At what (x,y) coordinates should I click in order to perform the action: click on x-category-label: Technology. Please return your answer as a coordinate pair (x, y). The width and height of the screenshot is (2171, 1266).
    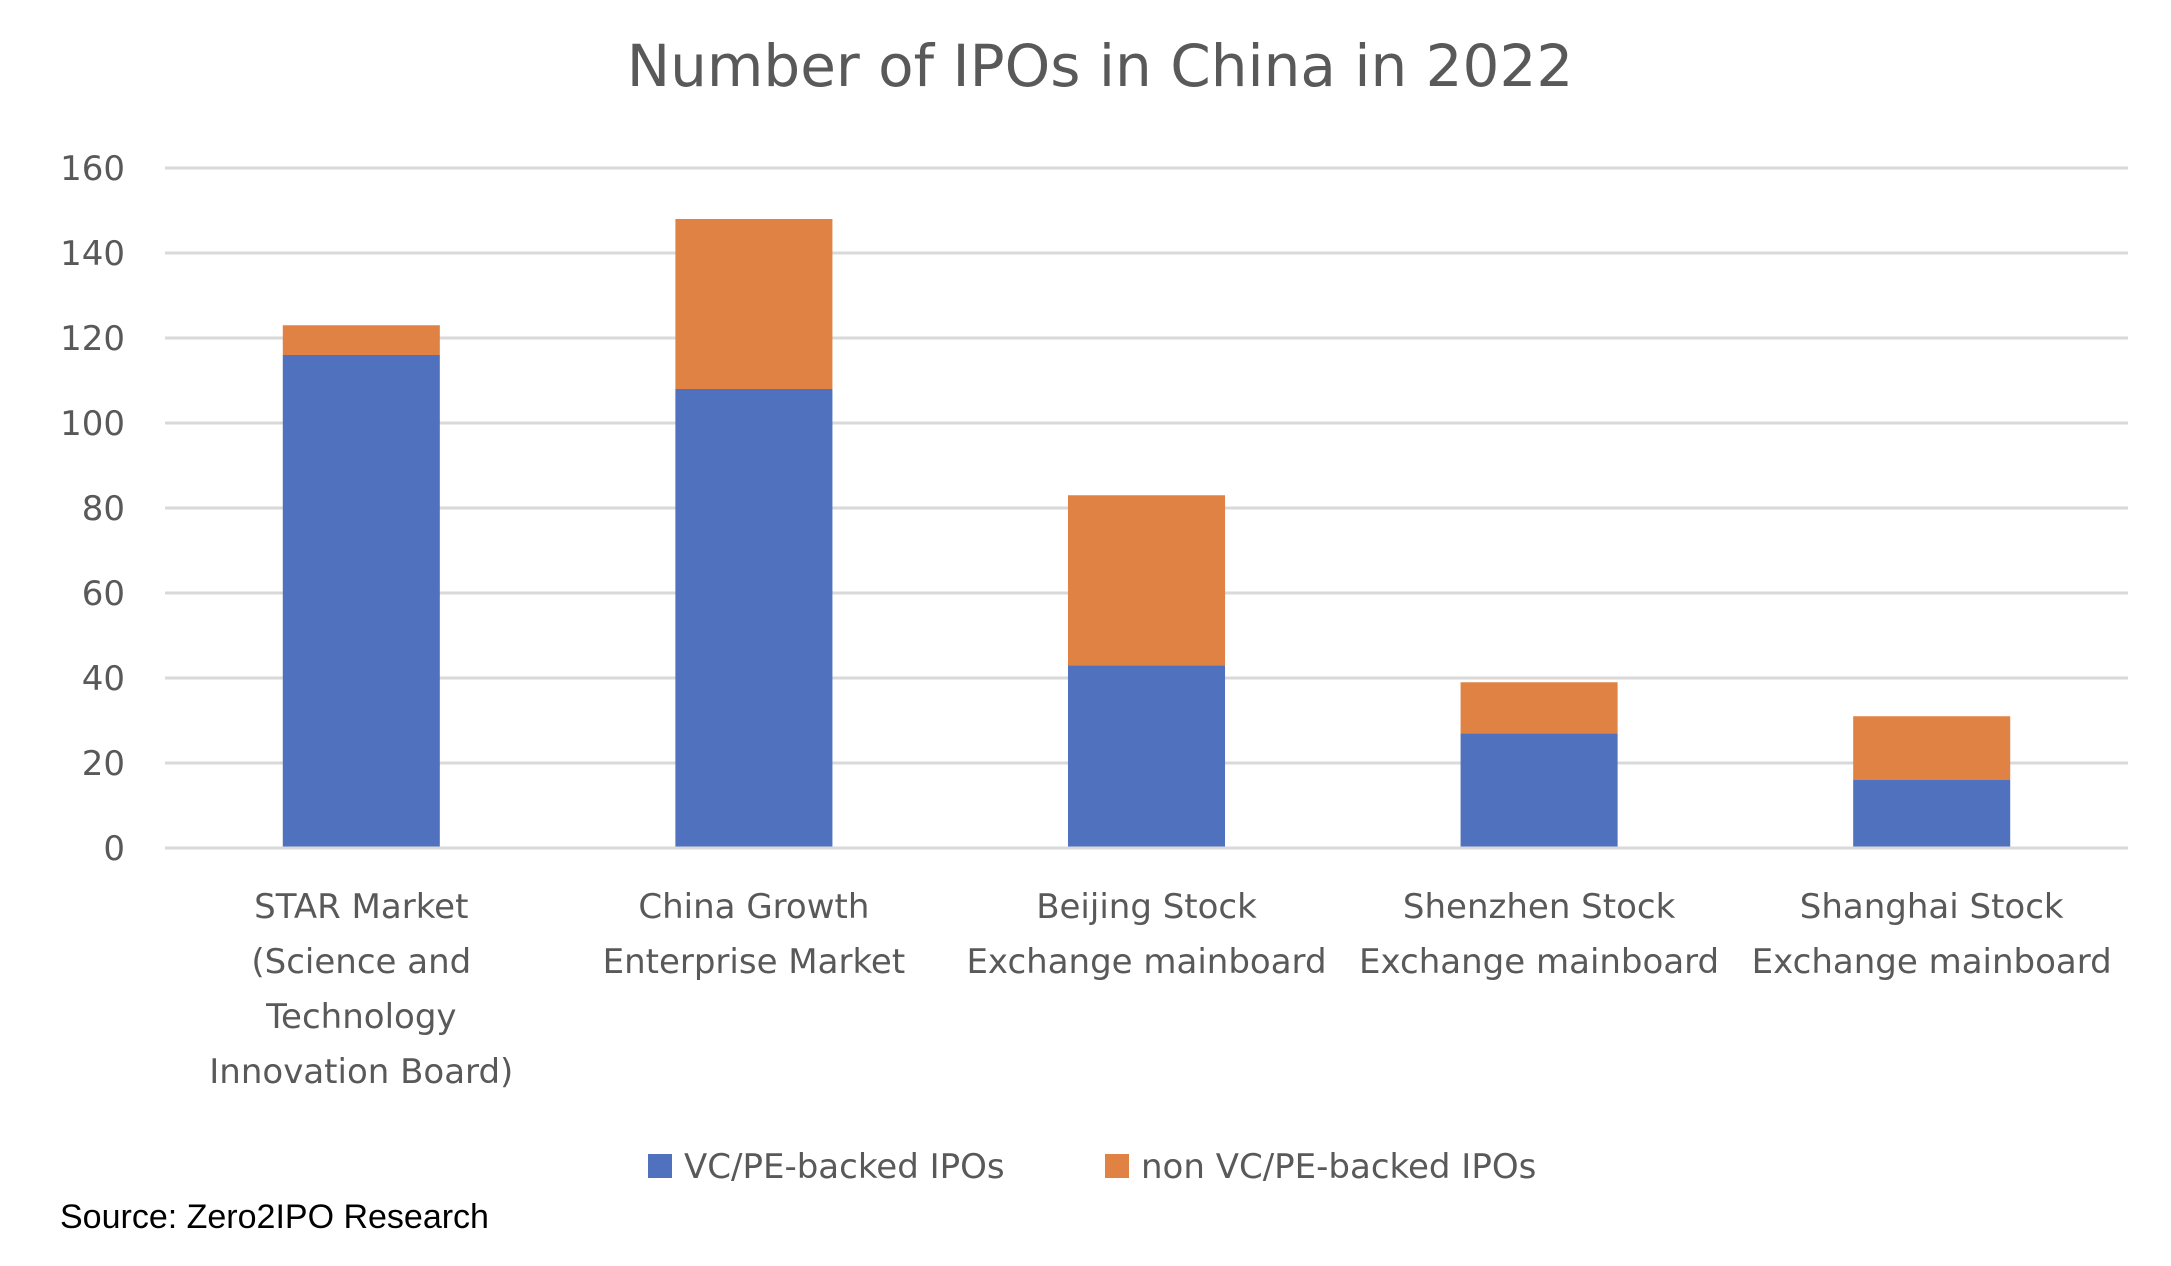
    Looking at the image, I should click on (360, 1017).